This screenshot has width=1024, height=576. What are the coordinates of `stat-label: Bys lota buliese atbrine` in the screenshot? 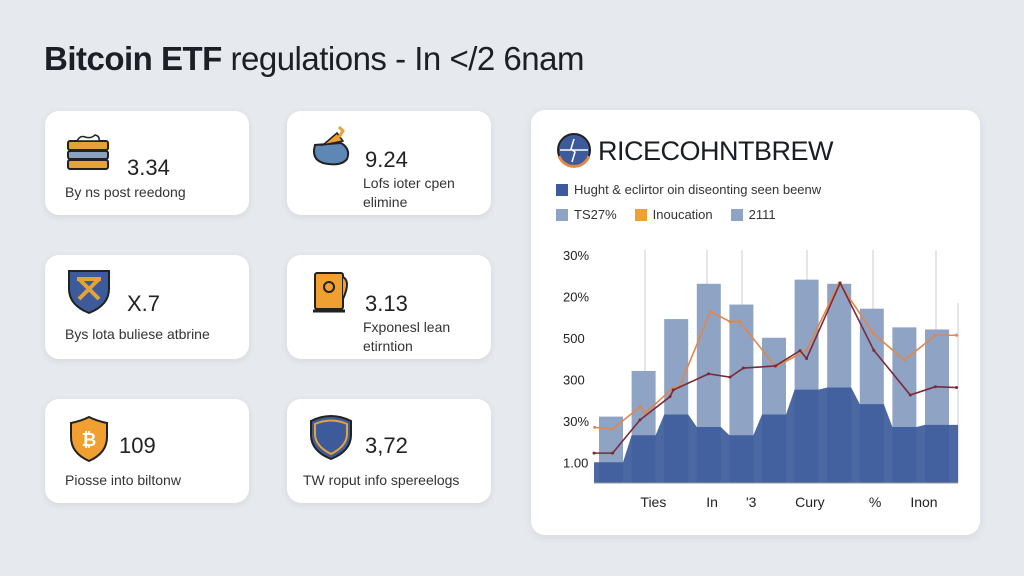 It's located at (137, 334).